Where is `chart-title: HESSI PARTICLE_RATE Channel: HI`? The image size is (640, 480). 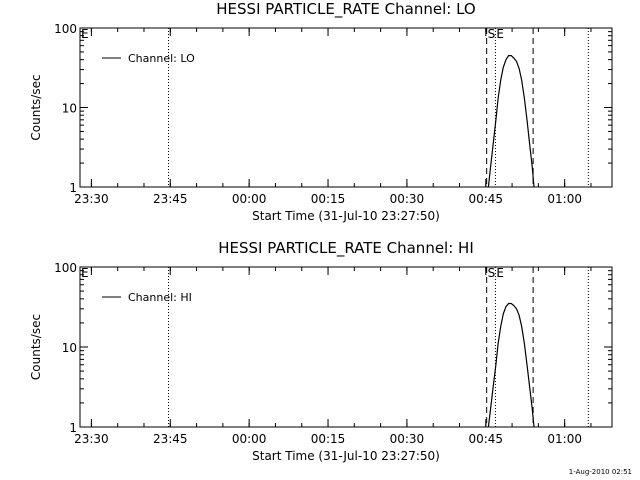 chart-title: HESSI PARTICLE_RATE Channel: HI is located at coordinates (346, 248).